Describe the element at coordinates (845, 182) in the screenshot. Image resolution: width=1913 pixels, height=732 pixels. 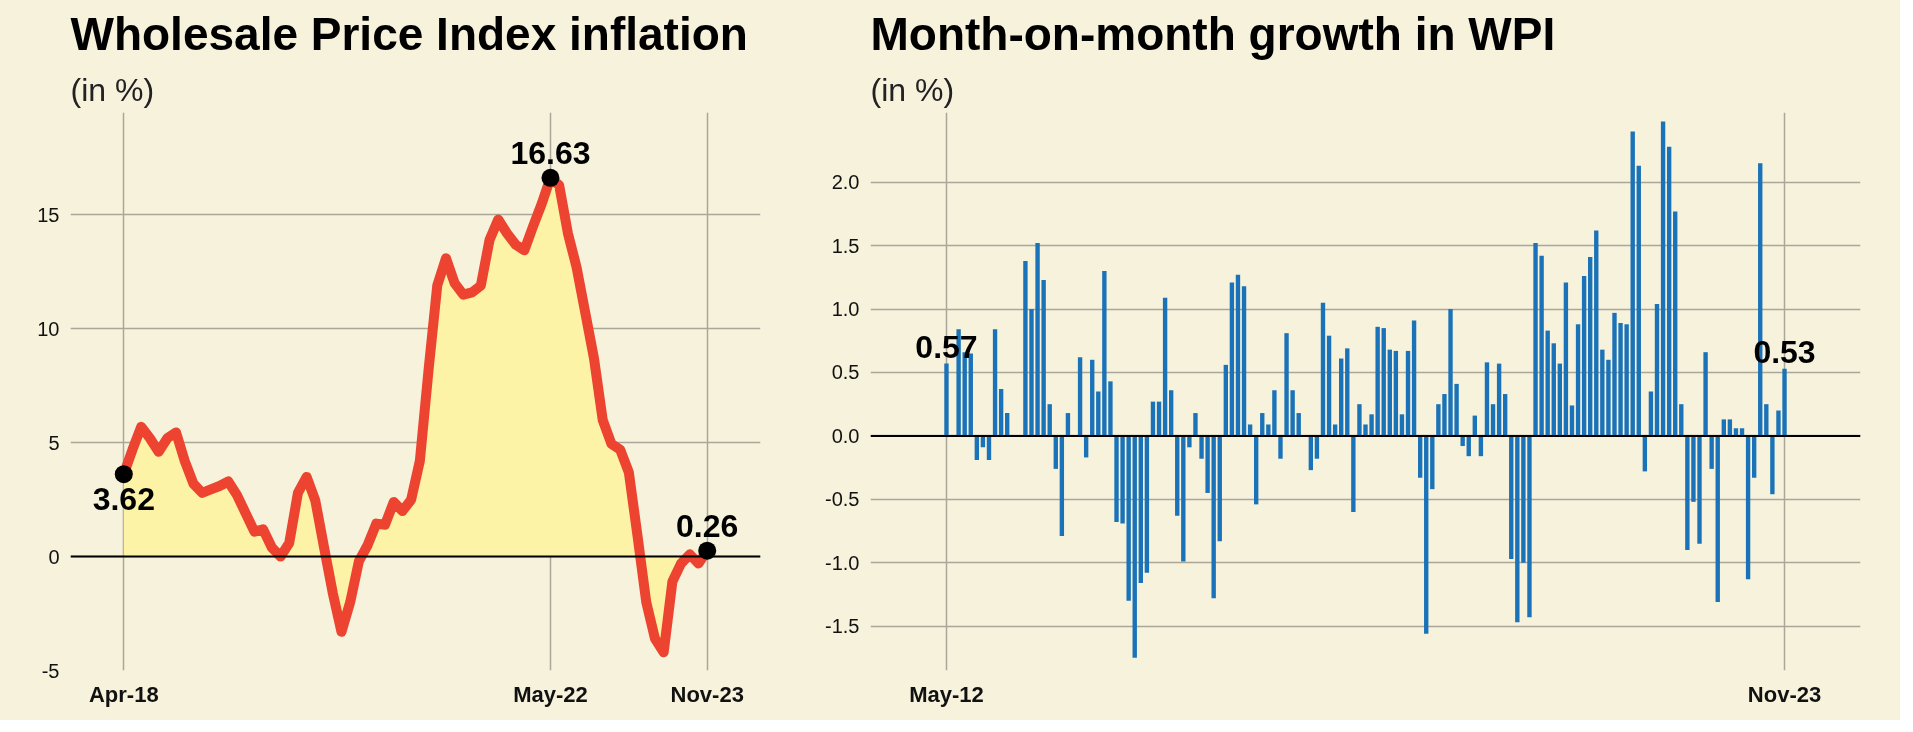
I see `y-tick-label: 2.0` at that location.